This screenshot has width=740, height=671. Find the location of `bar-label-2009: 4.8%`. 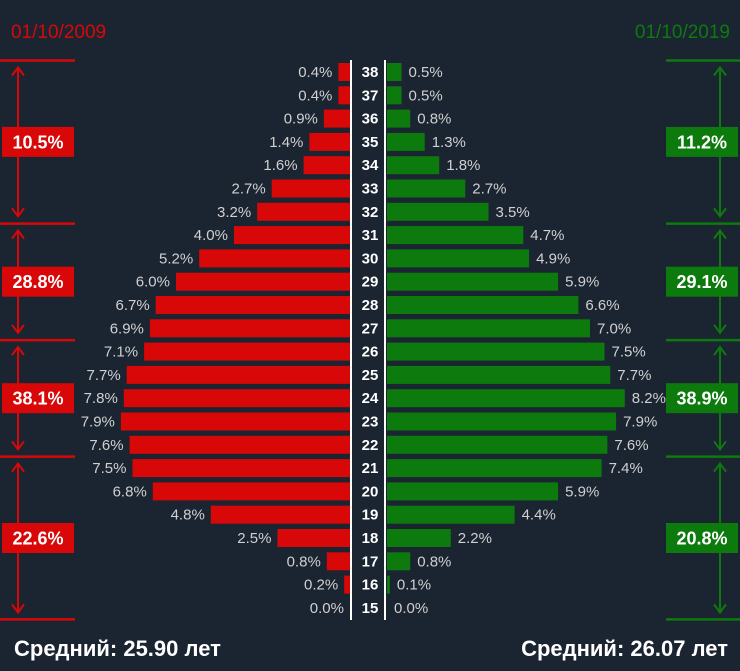

bar-label-2009: 4.8% is located at coordinates (188, 515).